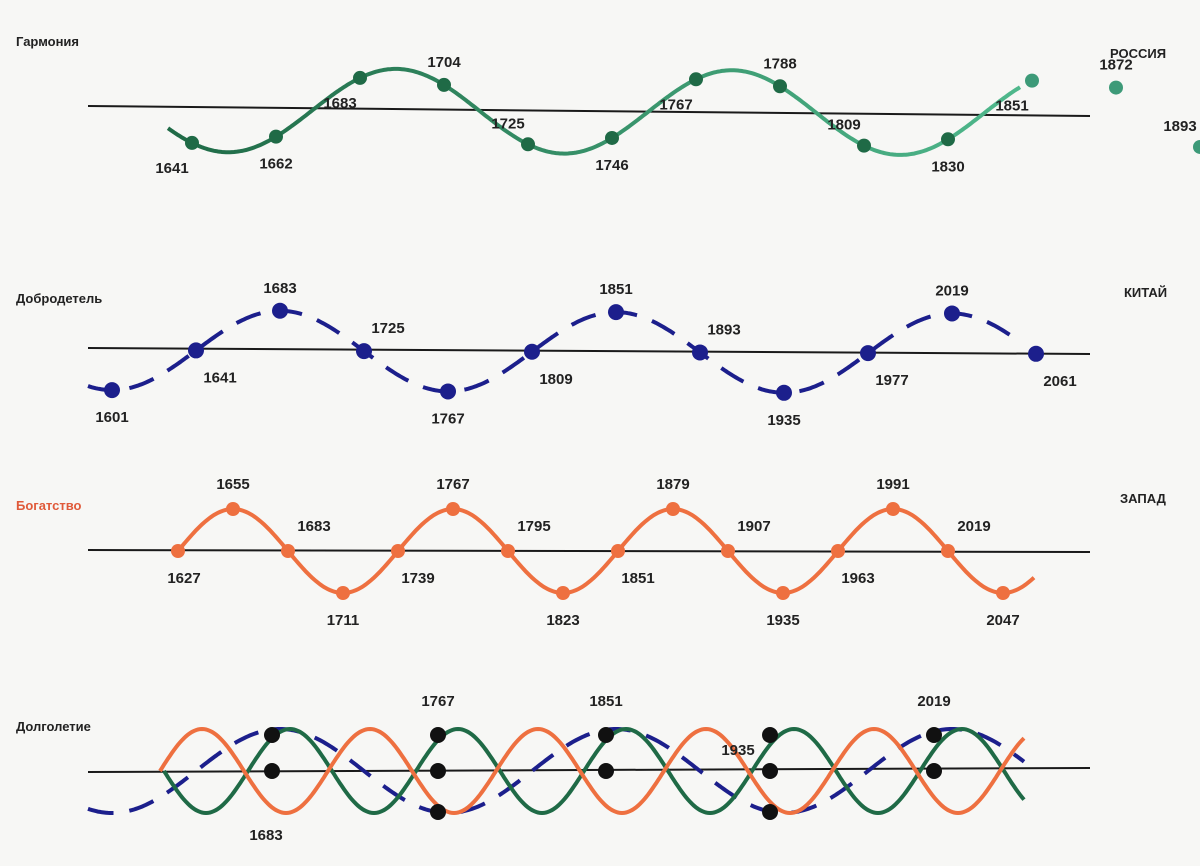 The width and height of the screenshot is (1200, 866). I want to click on year-label-wealth-1767: 1767, so click(452, 484).